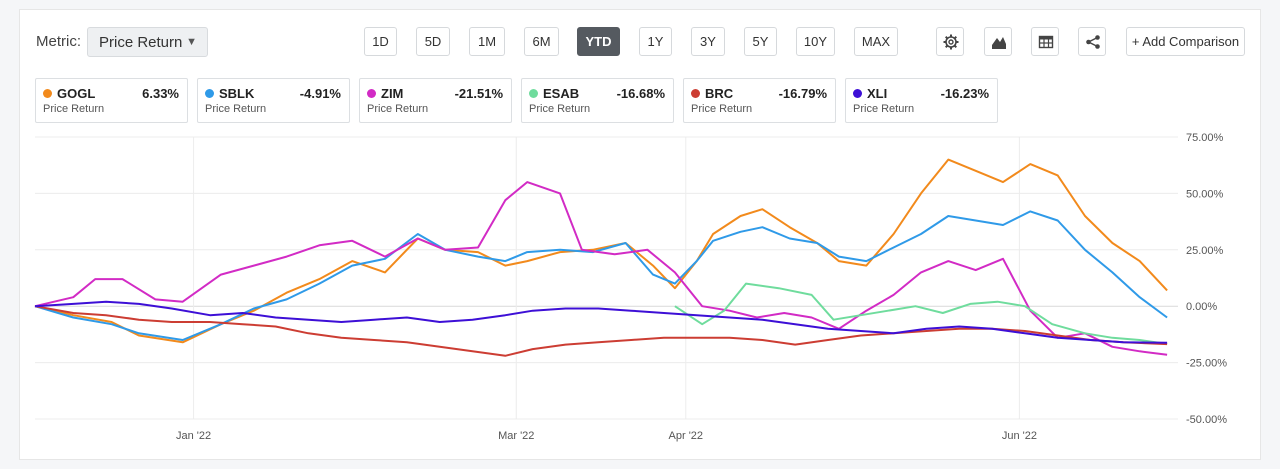  Describe the element at coordinates (237, 93) in the screenshot. I see `legend-ticker: SBLK` at that location.